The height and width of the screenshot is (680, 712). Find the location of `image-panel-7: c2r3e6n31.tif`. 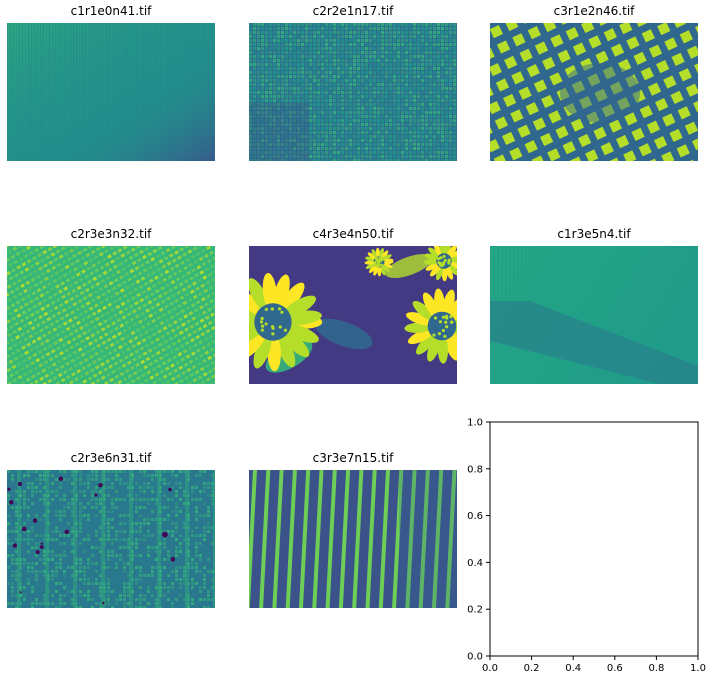

image-panel-7: c2r3e6n31.tif is located at coordinates (111, 529).